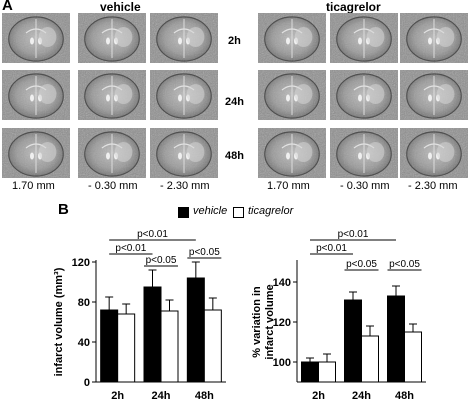  Describe the element at coordinates (169, 346) in the screenshot. I see `chart-infarct-bar-ticagrelor-24h` at that location.